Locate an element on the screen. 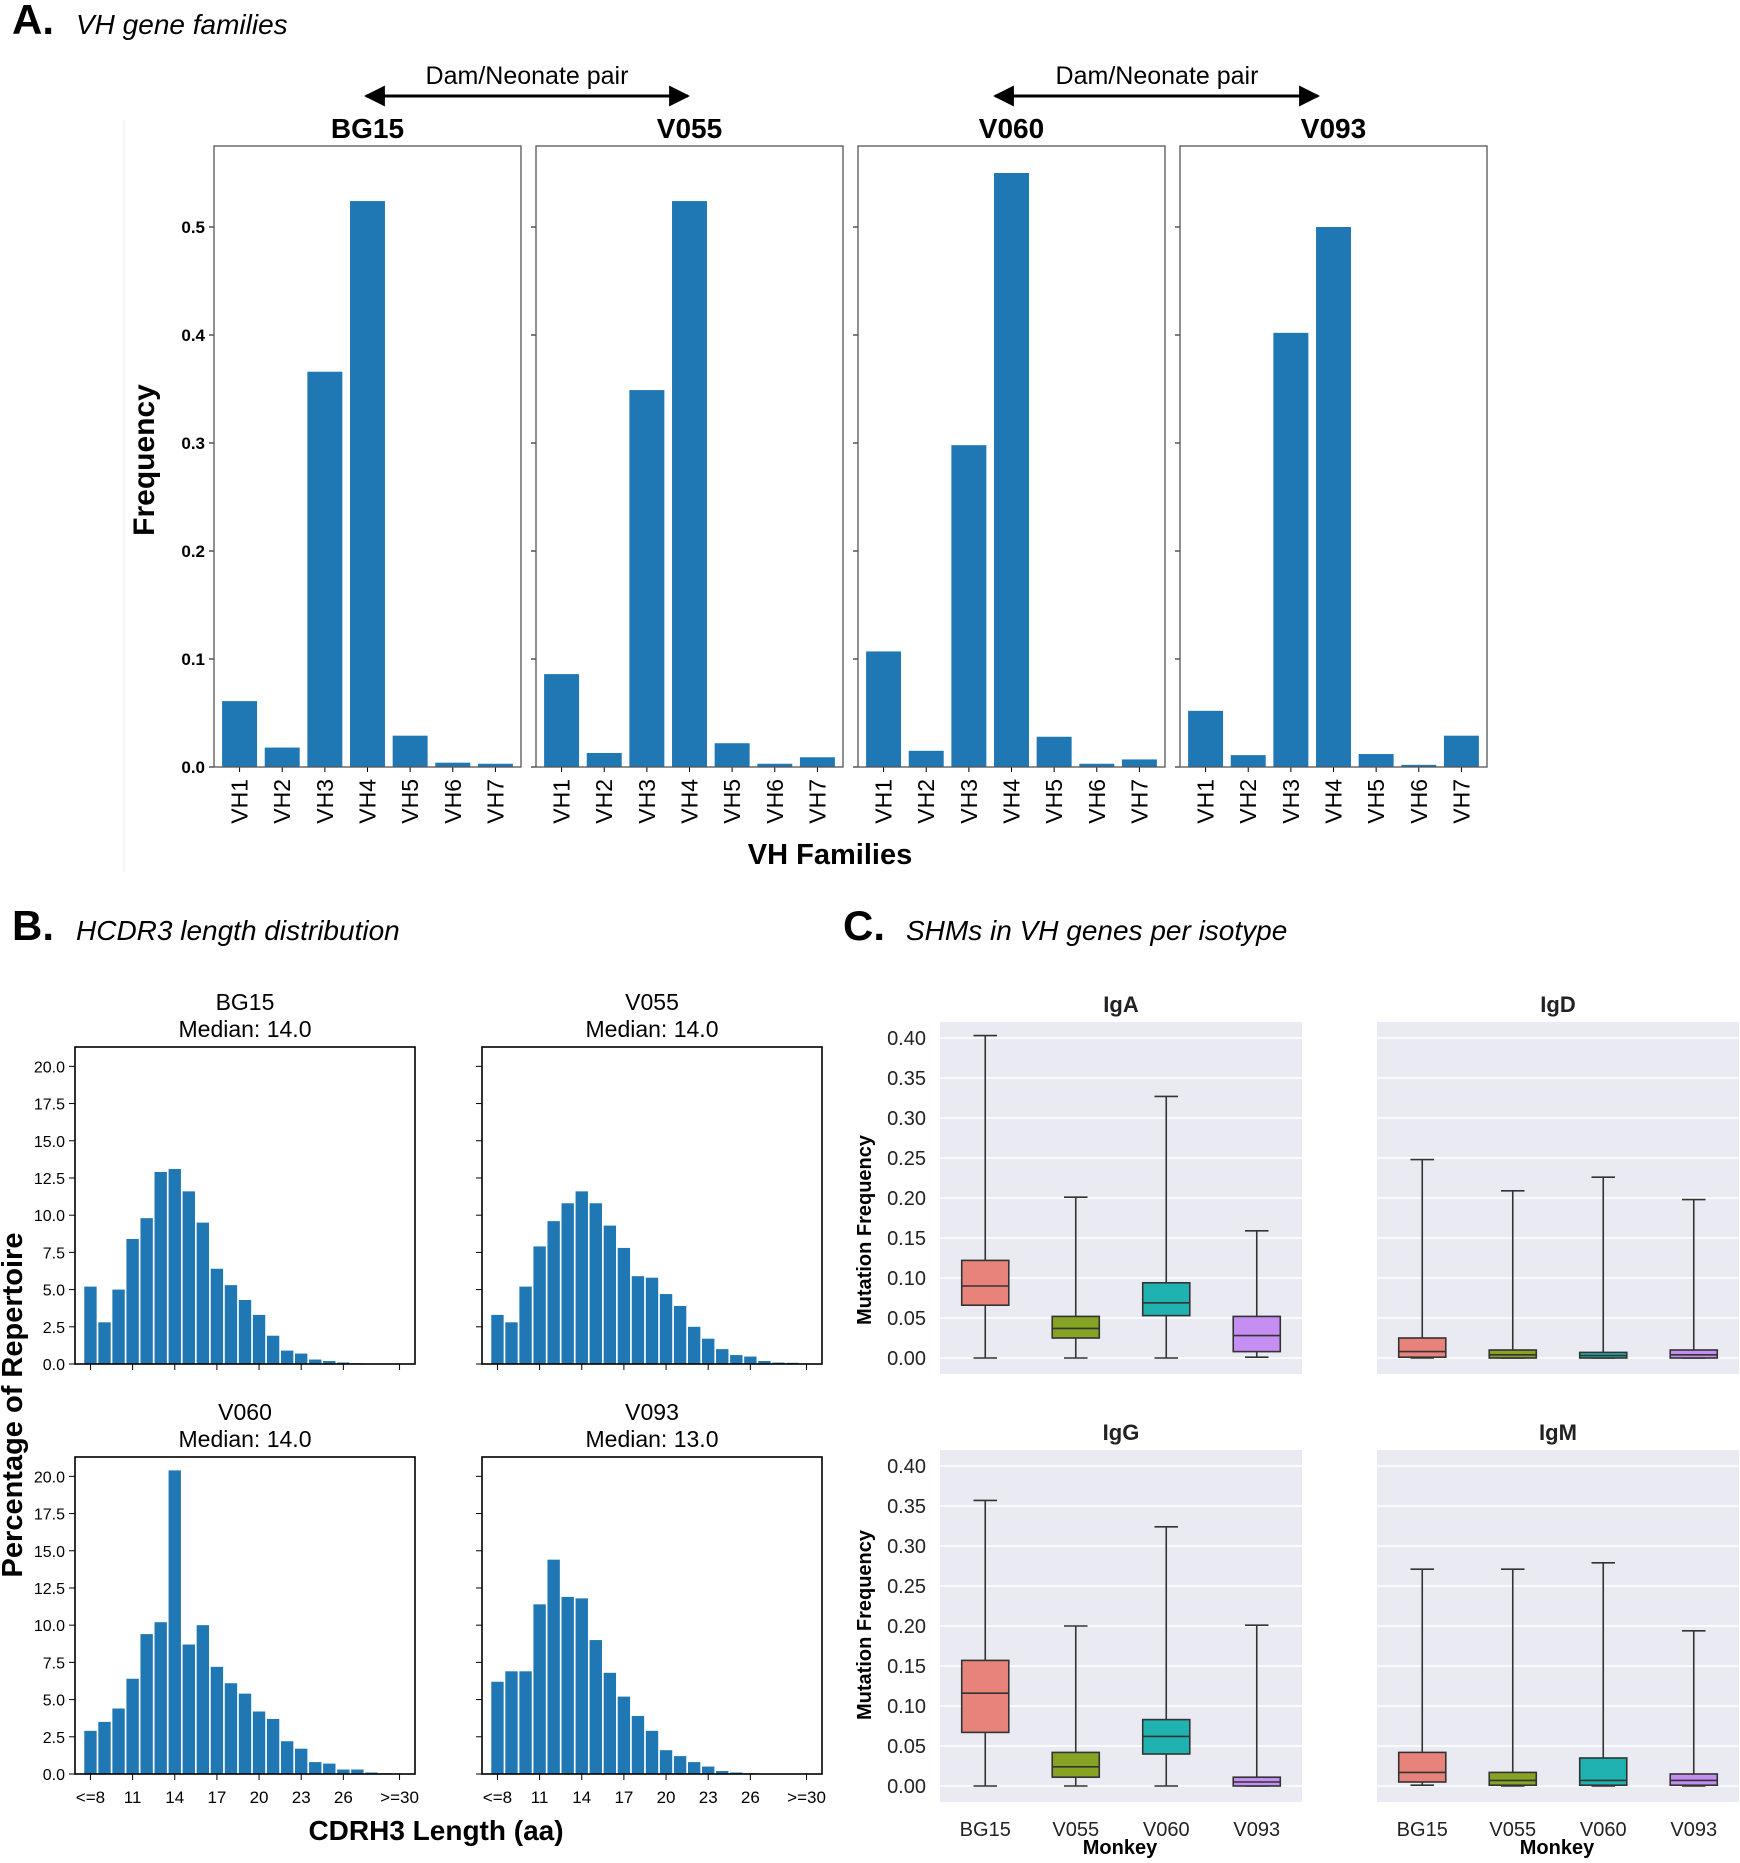 Image resolution: width=1740 pixels, height=1863 pixels. shm-ytick-label: 0.20 is located at coordinates (906, 1199).